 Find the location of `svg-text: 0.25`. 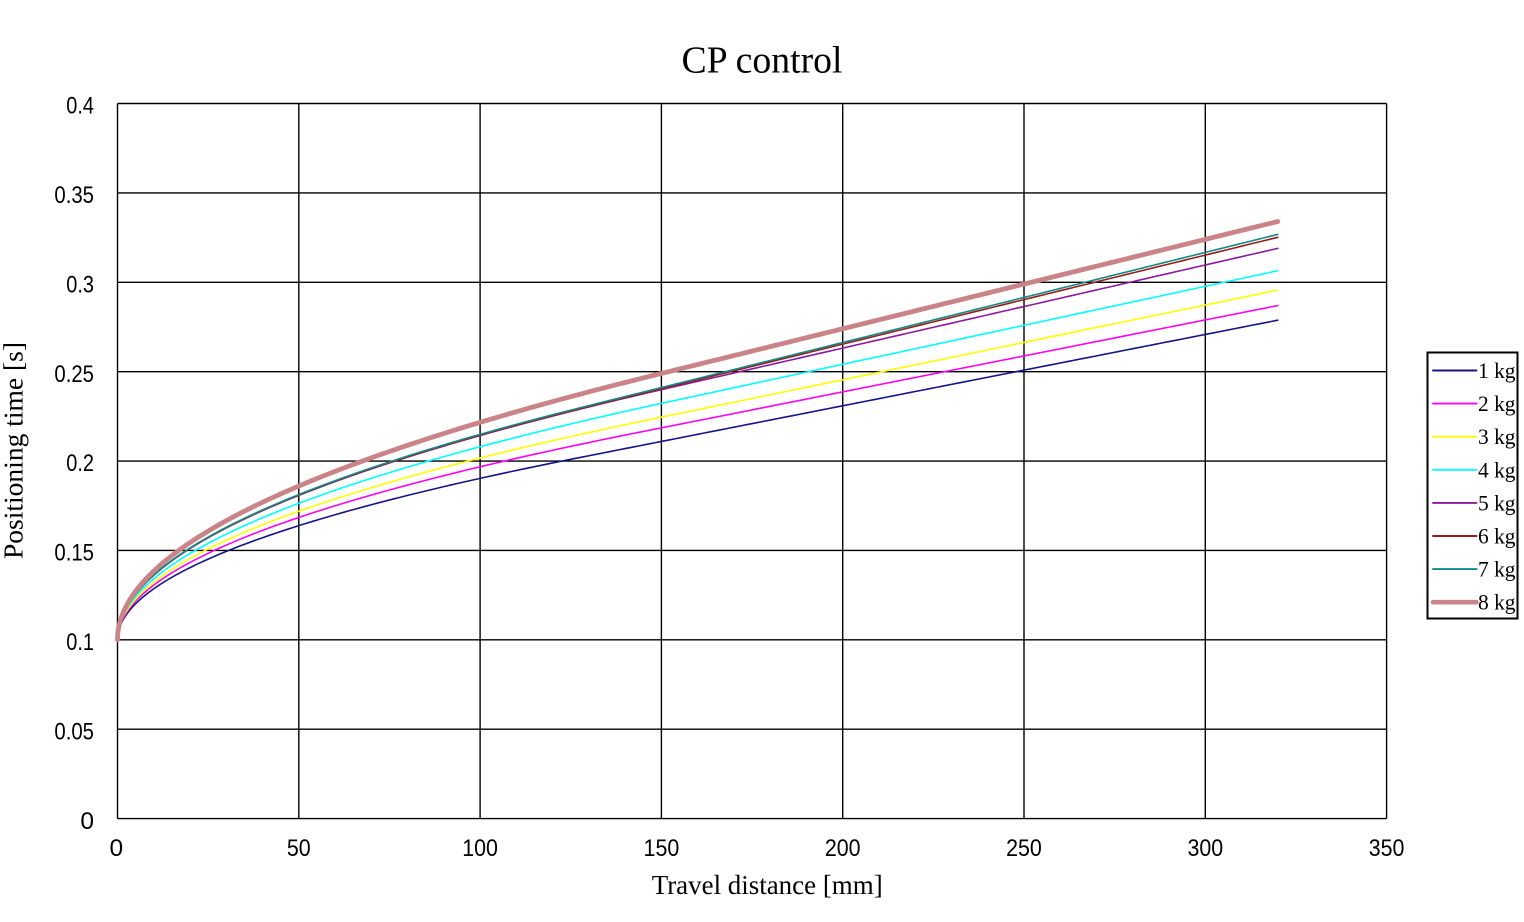

svg-text: 0.25 is located at coordinates (74, 374).